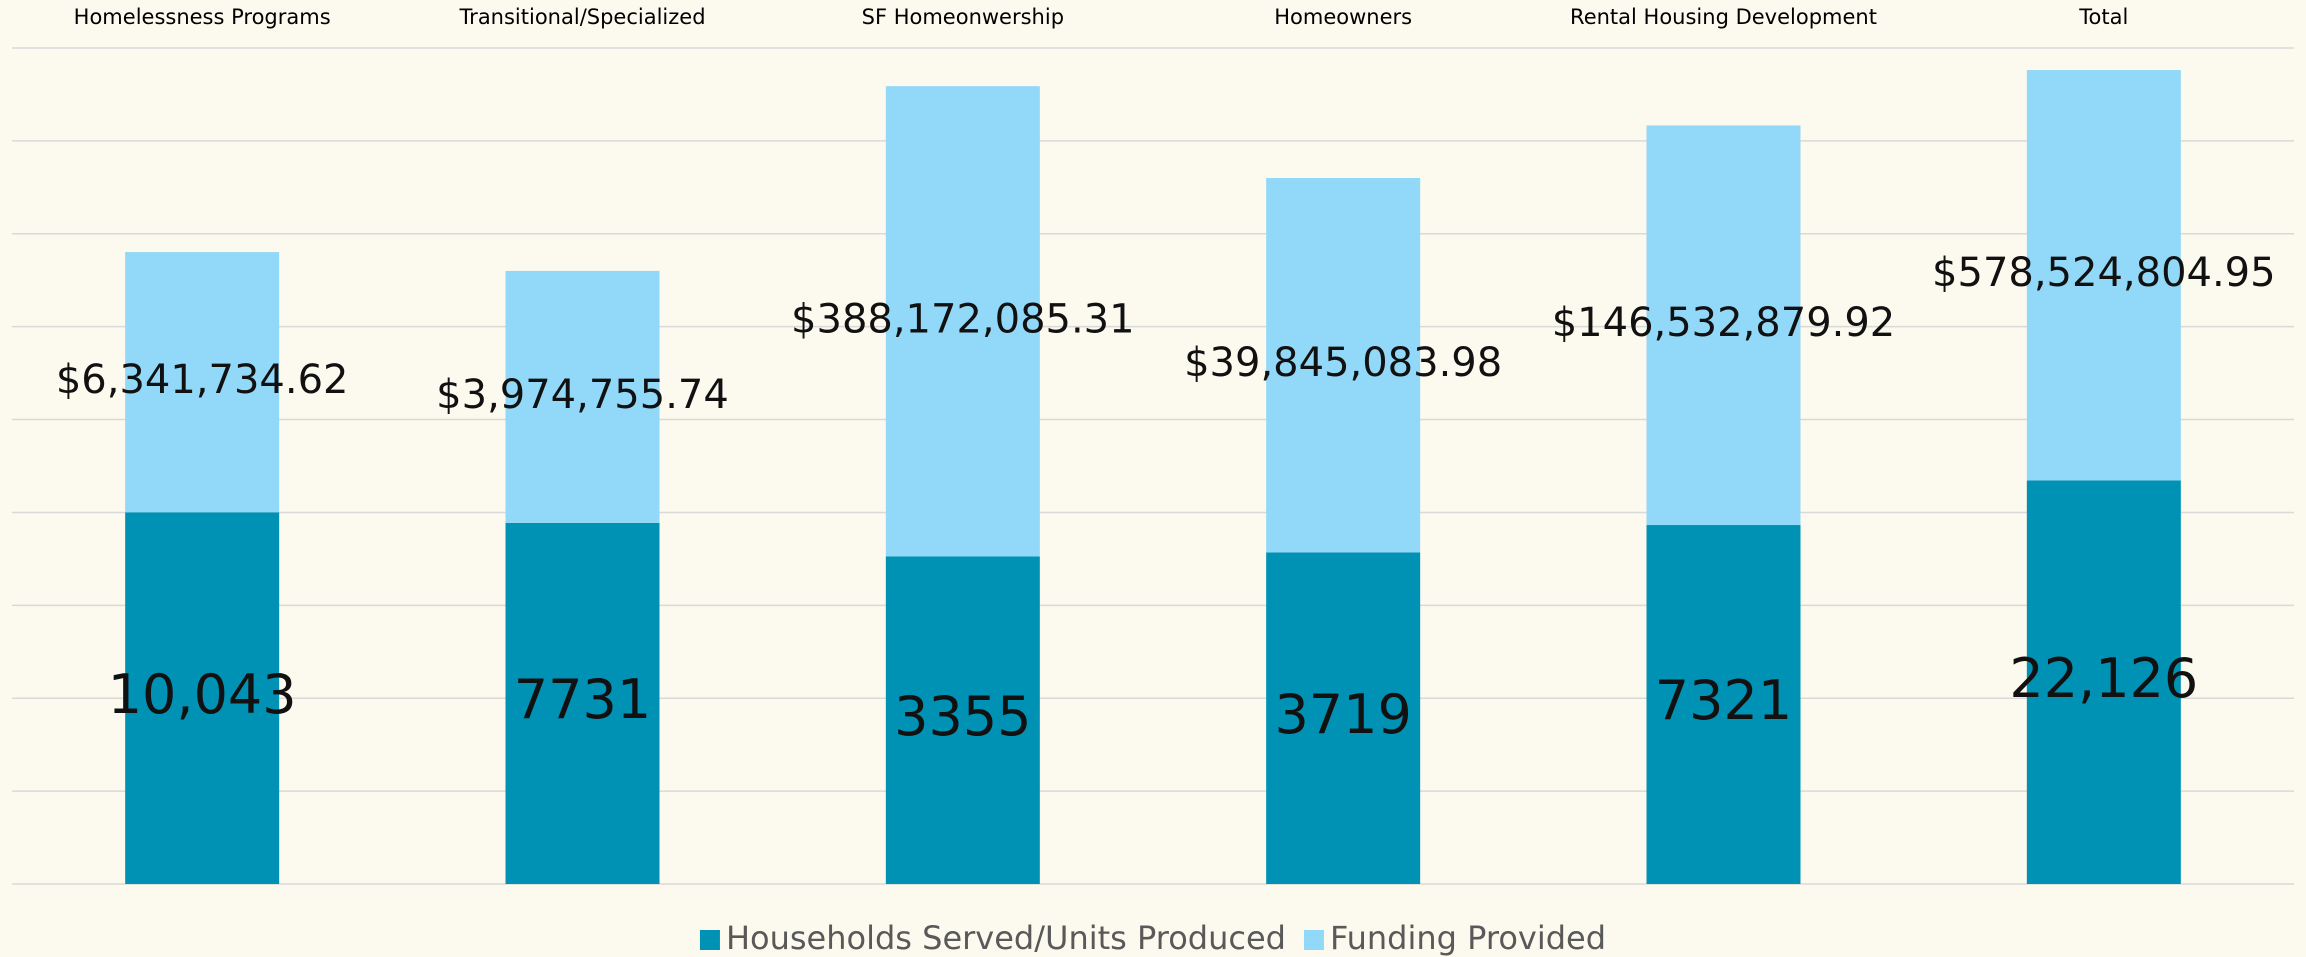 This screenshot has width=2306, height=957. Describe the element at coordinates (2104, 273) in the screenshot. I see `value-label: $578,524,804.95` at that location.